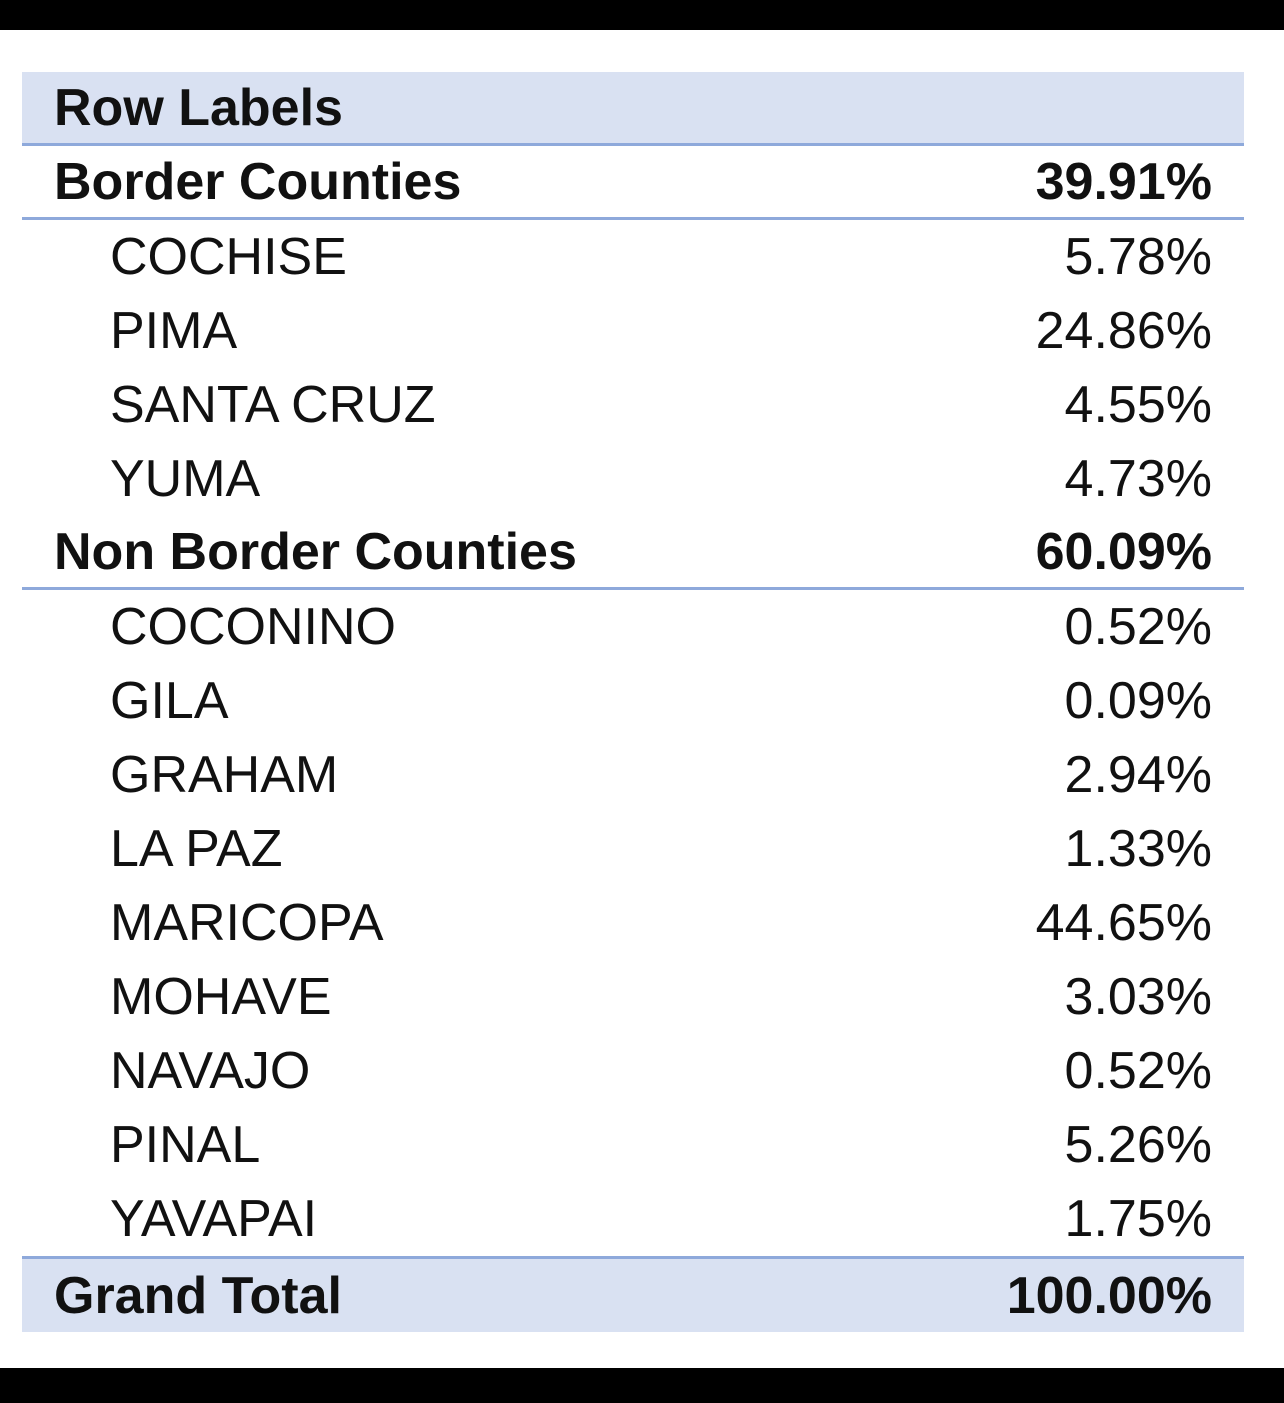 Image resolution: width=1284 pixels, height=1403 pixels. What do you see at coordinates (633, 1219) in the screenshot?
I see `table-row: YAVAPAI 1.75%` at bounding box center [633, 1219].